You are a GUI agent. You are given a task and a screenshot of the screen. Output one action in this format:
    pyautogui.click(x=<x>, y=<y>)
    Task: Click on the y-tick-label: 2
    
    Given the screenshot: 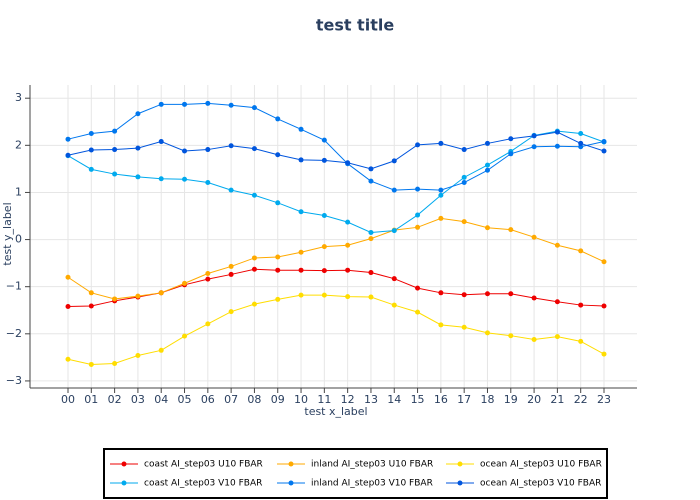 What is the action you would take?
    pyautogui.click(x=18, y=144)
    